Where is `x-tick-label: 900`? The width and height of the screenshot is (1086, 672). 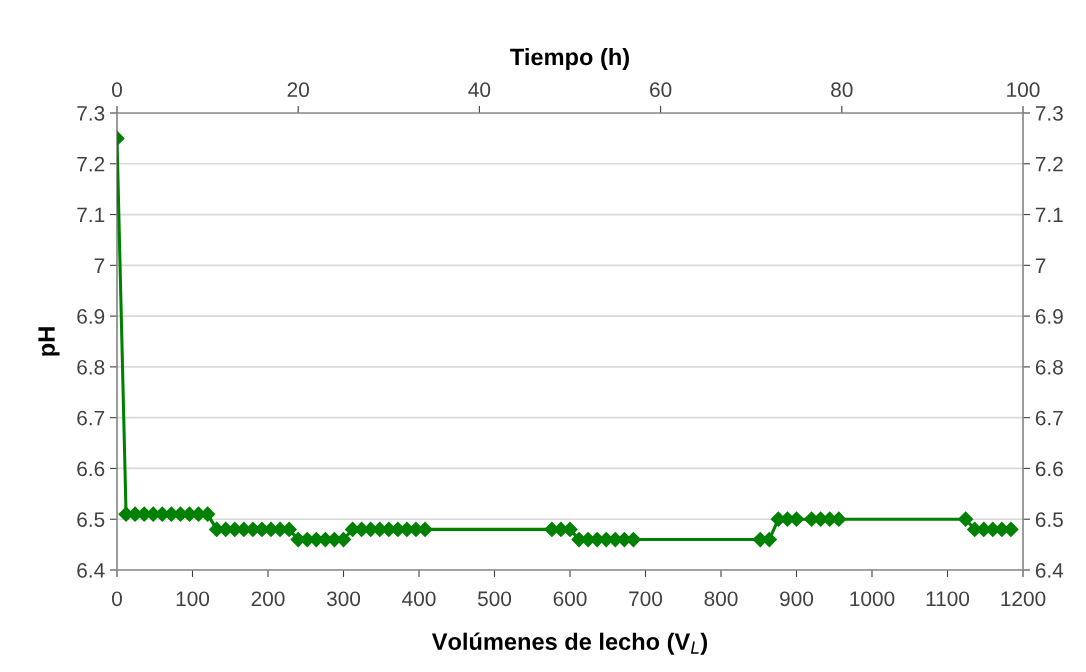
x-tick-label: 900 is located at coordinates (797, 599).